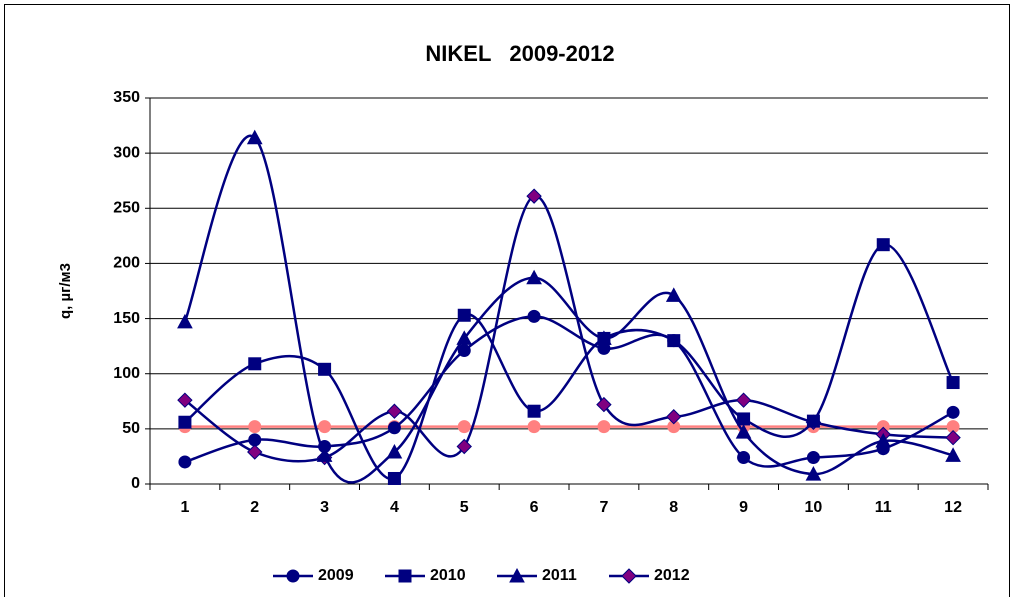 This screenshot has width=1014, height=602. Describe the element at coordinates (394, 507) in the screenshot. I see `x-tick-label: 4` at that location.